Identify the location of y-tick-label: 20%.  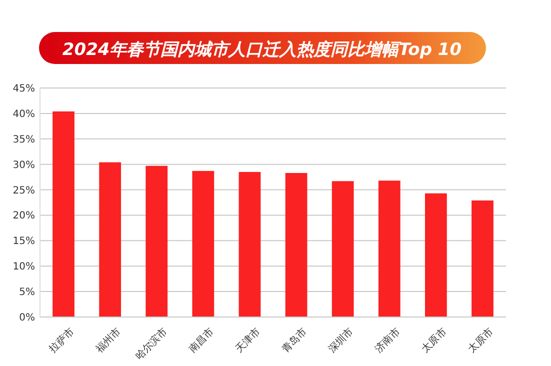
(23, 216).